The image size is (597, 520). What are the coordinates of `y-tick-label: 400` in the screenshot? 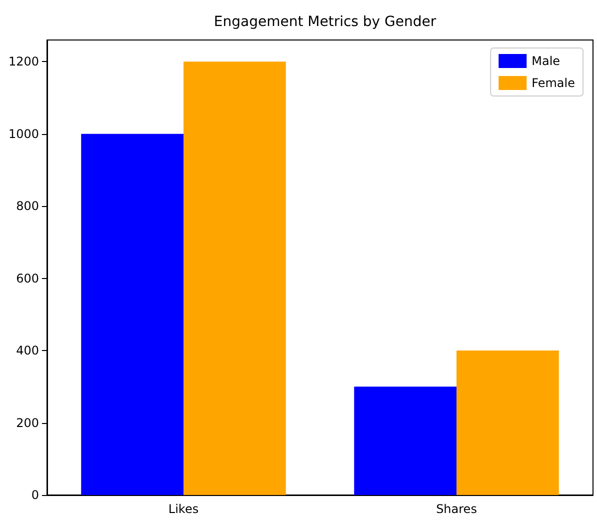 It's located at (27, 351).